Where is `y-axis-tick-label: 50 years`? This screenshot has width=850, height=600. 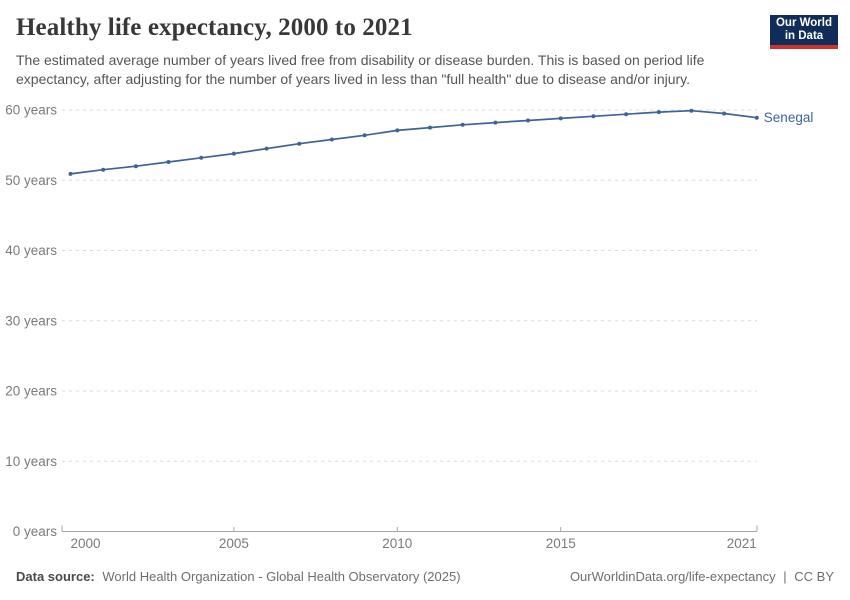 y-axis-tick-label: 50 years is located at coordinates (31, 180).